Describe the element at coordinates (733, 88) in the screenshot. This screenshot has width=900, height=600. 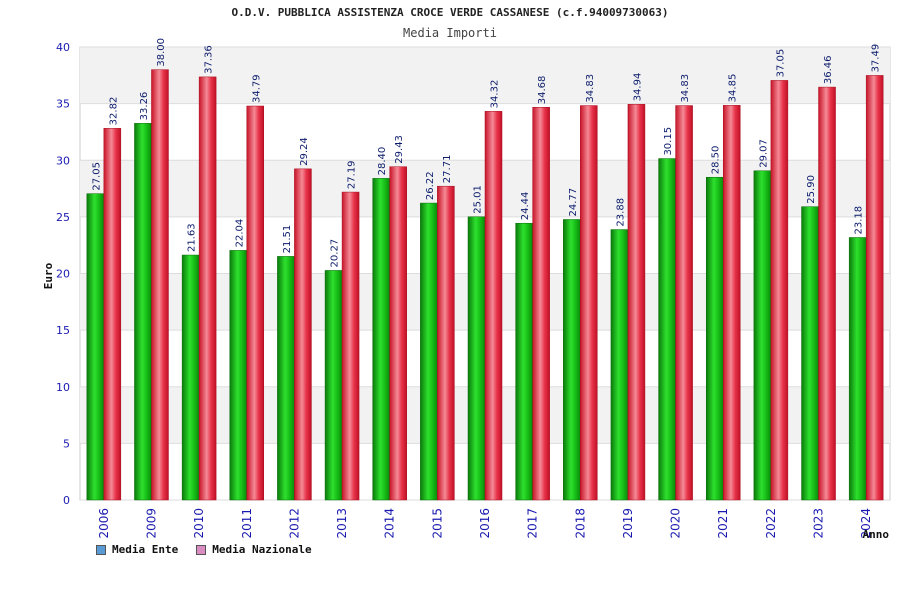
I see `data-label-media-nazionale: 34.85` at that location.